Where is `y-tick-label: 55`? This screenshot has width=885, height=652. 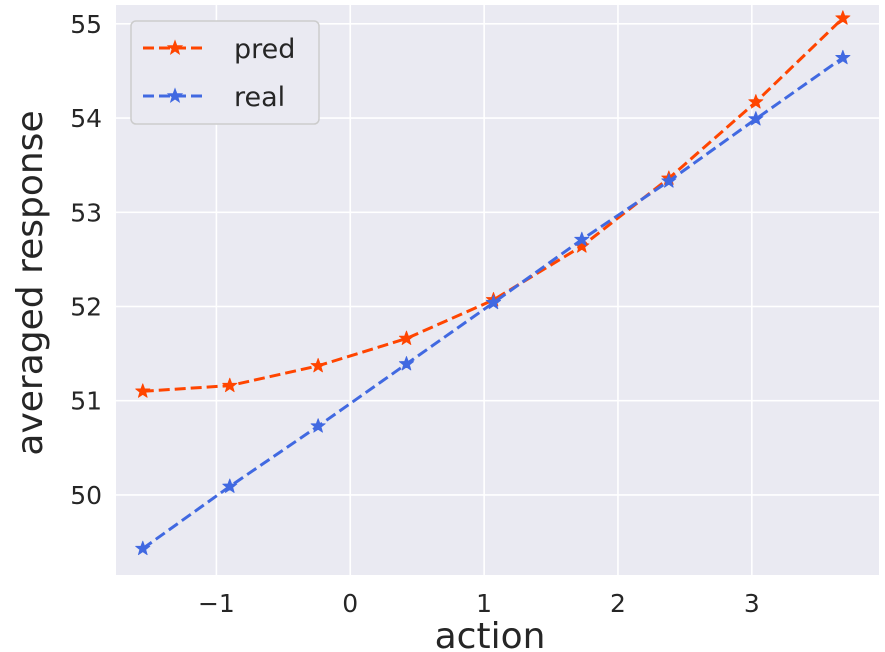
y-tick-label: 55 is located at coordinates (86, 24).